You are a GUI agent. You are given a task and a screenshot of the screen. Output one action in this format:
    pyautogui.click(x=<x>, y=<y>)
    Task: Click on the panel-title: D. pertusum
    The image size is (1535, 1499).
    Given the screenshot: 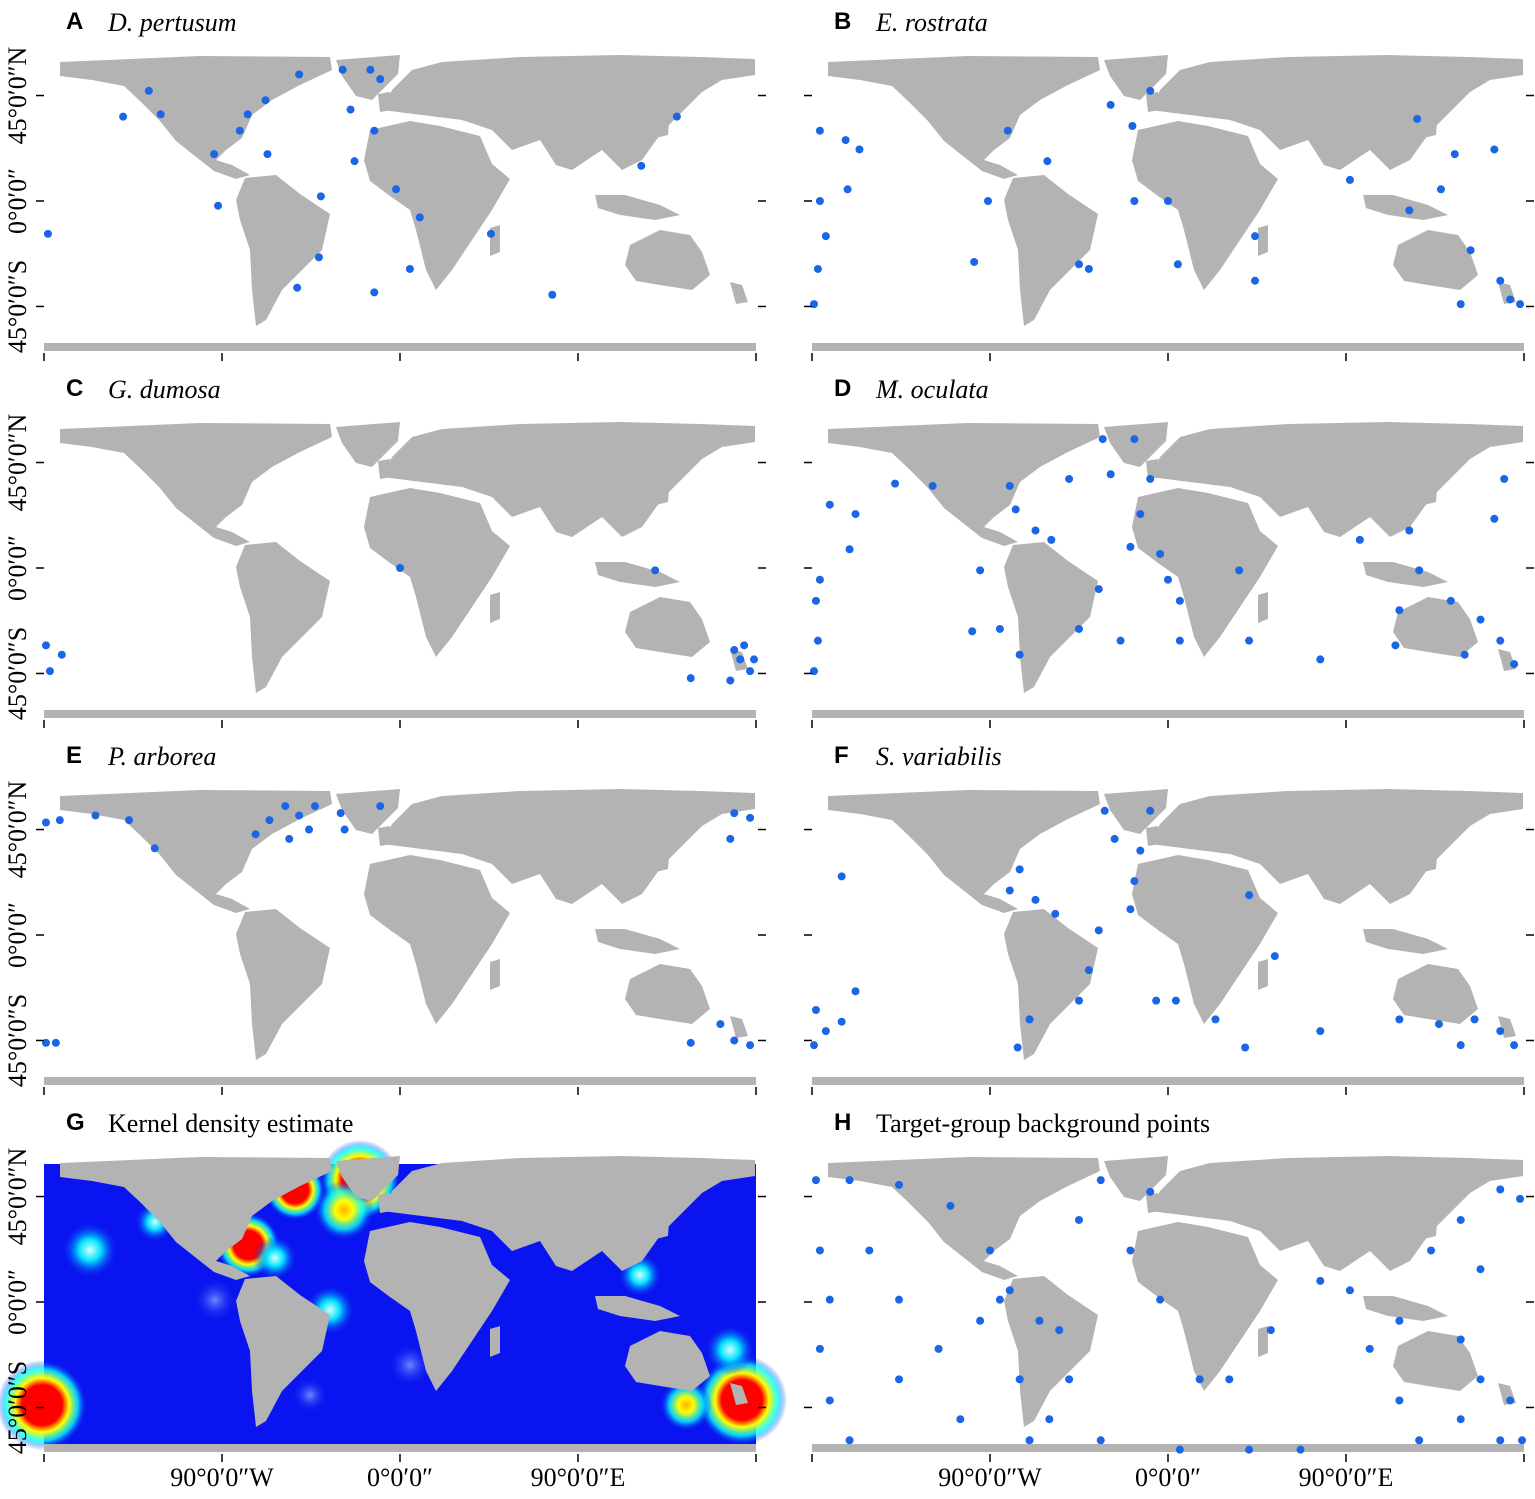 What is the action you would take?
    pyautogui.click(x=172, y=22)
    